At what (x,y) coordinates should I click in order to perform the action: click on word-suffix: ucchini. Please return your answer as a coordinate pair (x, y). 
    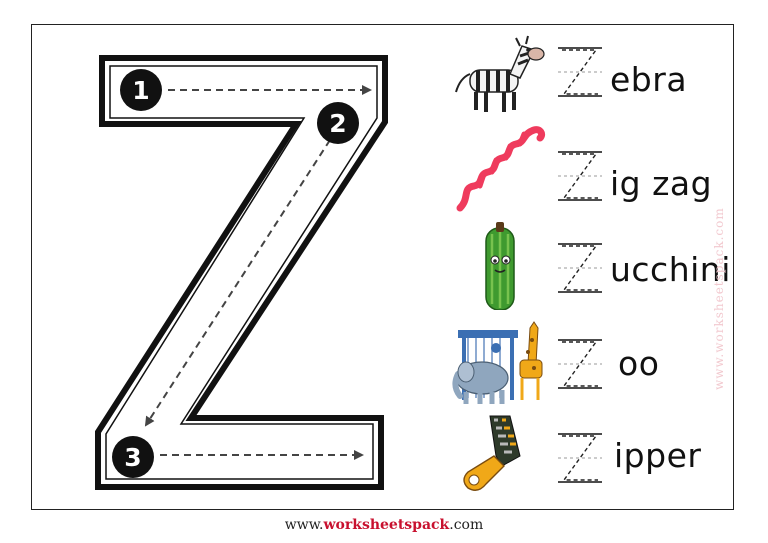
    Looking at the image, I should click on (670, 269).